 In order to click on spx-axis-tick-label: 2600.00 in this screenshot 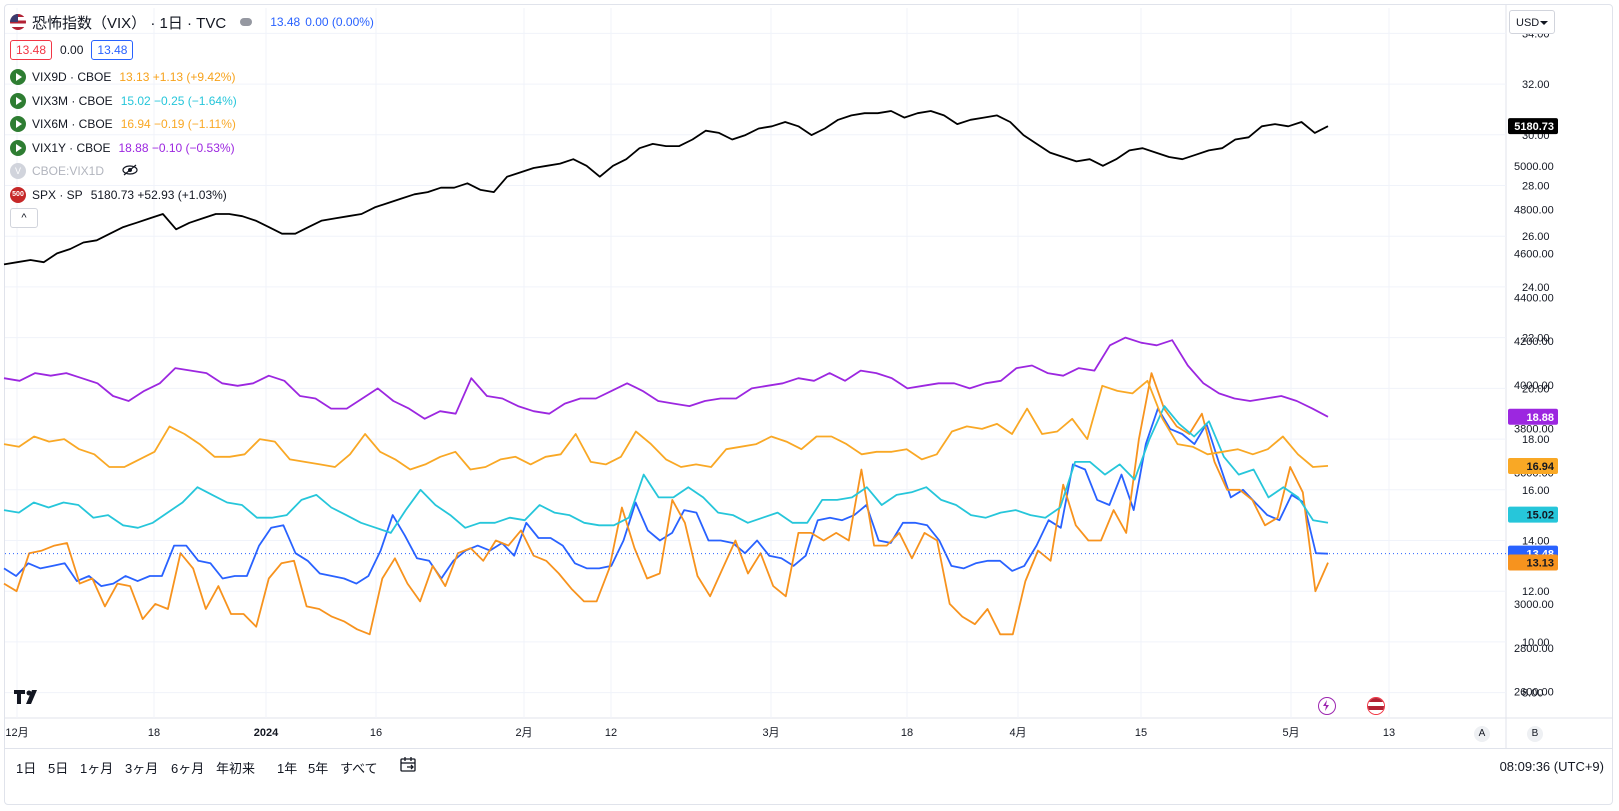, I will do `click(1534, 693)`.